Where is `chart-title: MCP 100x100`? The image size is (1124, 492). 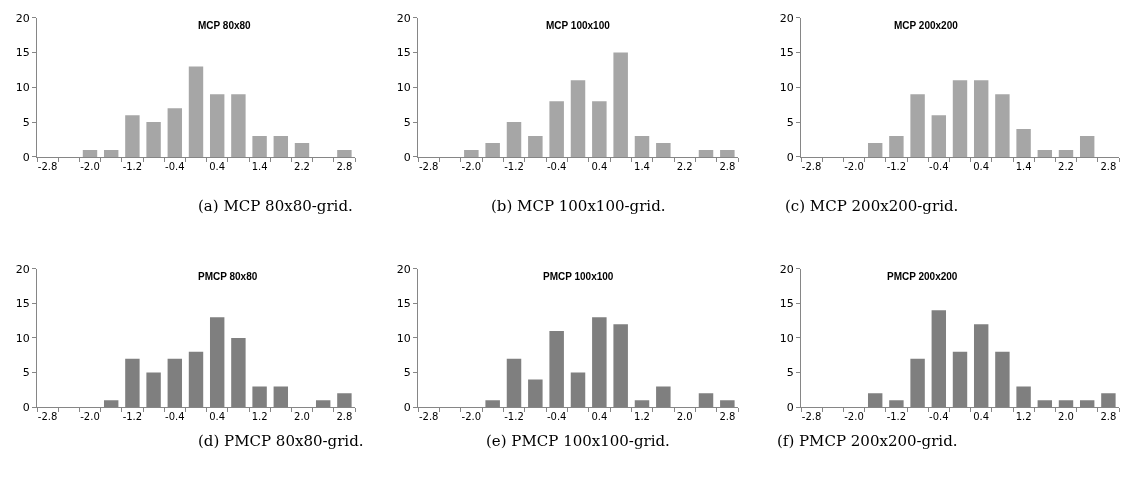 chart-title: MCP 100x100 is located at coordinates (578, 25).